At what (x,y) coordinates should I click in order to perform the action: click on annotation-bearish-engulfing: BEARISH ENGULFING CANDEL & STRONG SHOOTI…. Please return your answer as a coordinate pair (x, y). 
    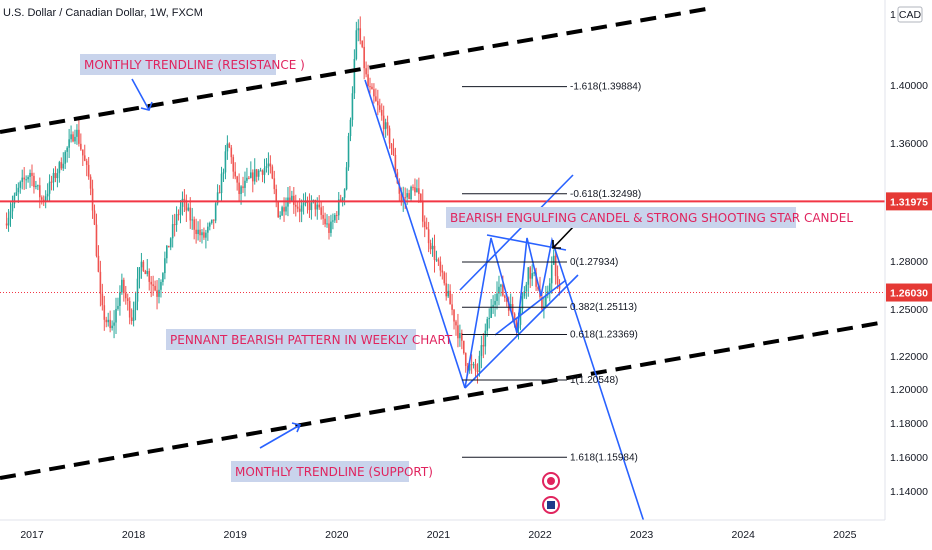
    Looking at the image, I should click on (649, 217).